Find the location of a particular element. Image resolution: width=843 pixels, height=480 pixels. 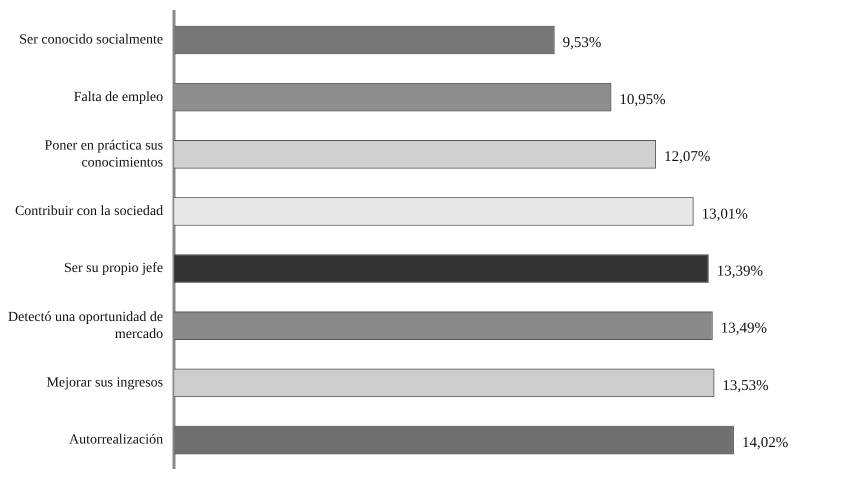

y-tick-label: Falta de empleo is located at coordinates (119, 97).